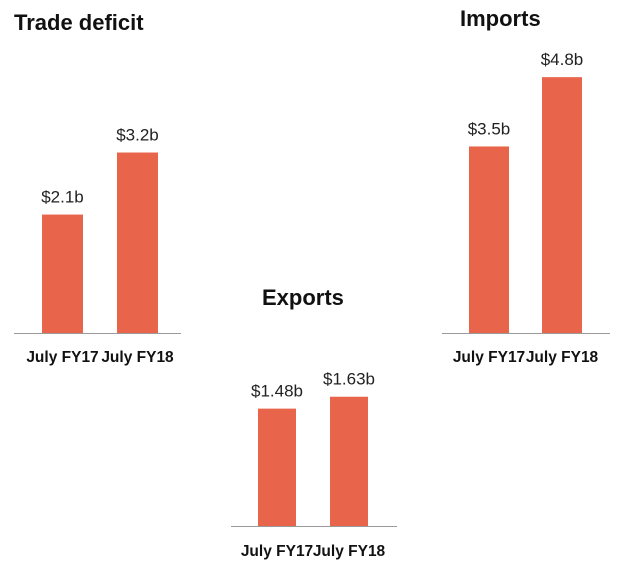 The image size is (625, 565). Describe the element at coordinates (489, 128) in the screenshot. I see `data-label: $3.5b` at that location.